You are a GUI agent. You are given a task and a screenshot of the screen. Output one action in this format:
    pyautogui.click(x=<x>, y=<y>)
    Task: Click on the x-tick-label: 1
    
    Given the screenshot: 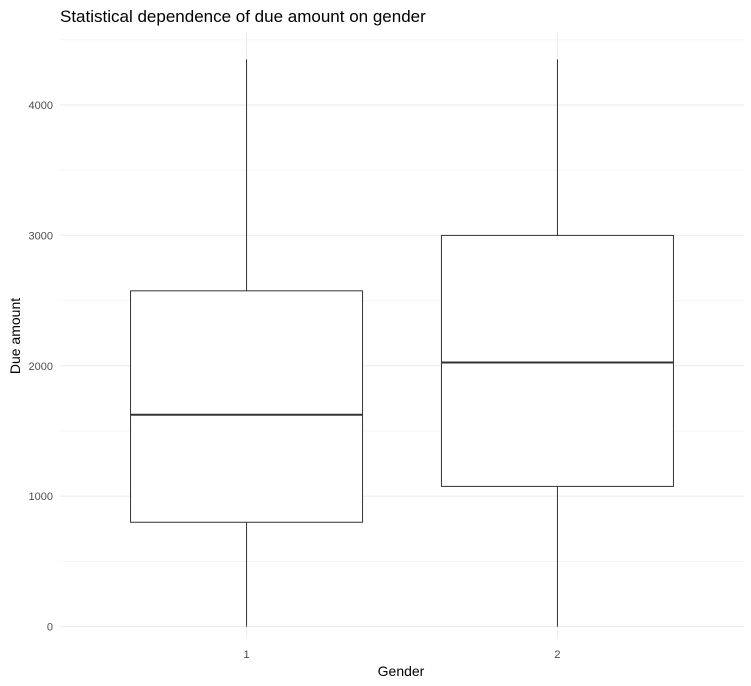 What is the action you would take?
    pyautogui.click(x=246, y=655)
    